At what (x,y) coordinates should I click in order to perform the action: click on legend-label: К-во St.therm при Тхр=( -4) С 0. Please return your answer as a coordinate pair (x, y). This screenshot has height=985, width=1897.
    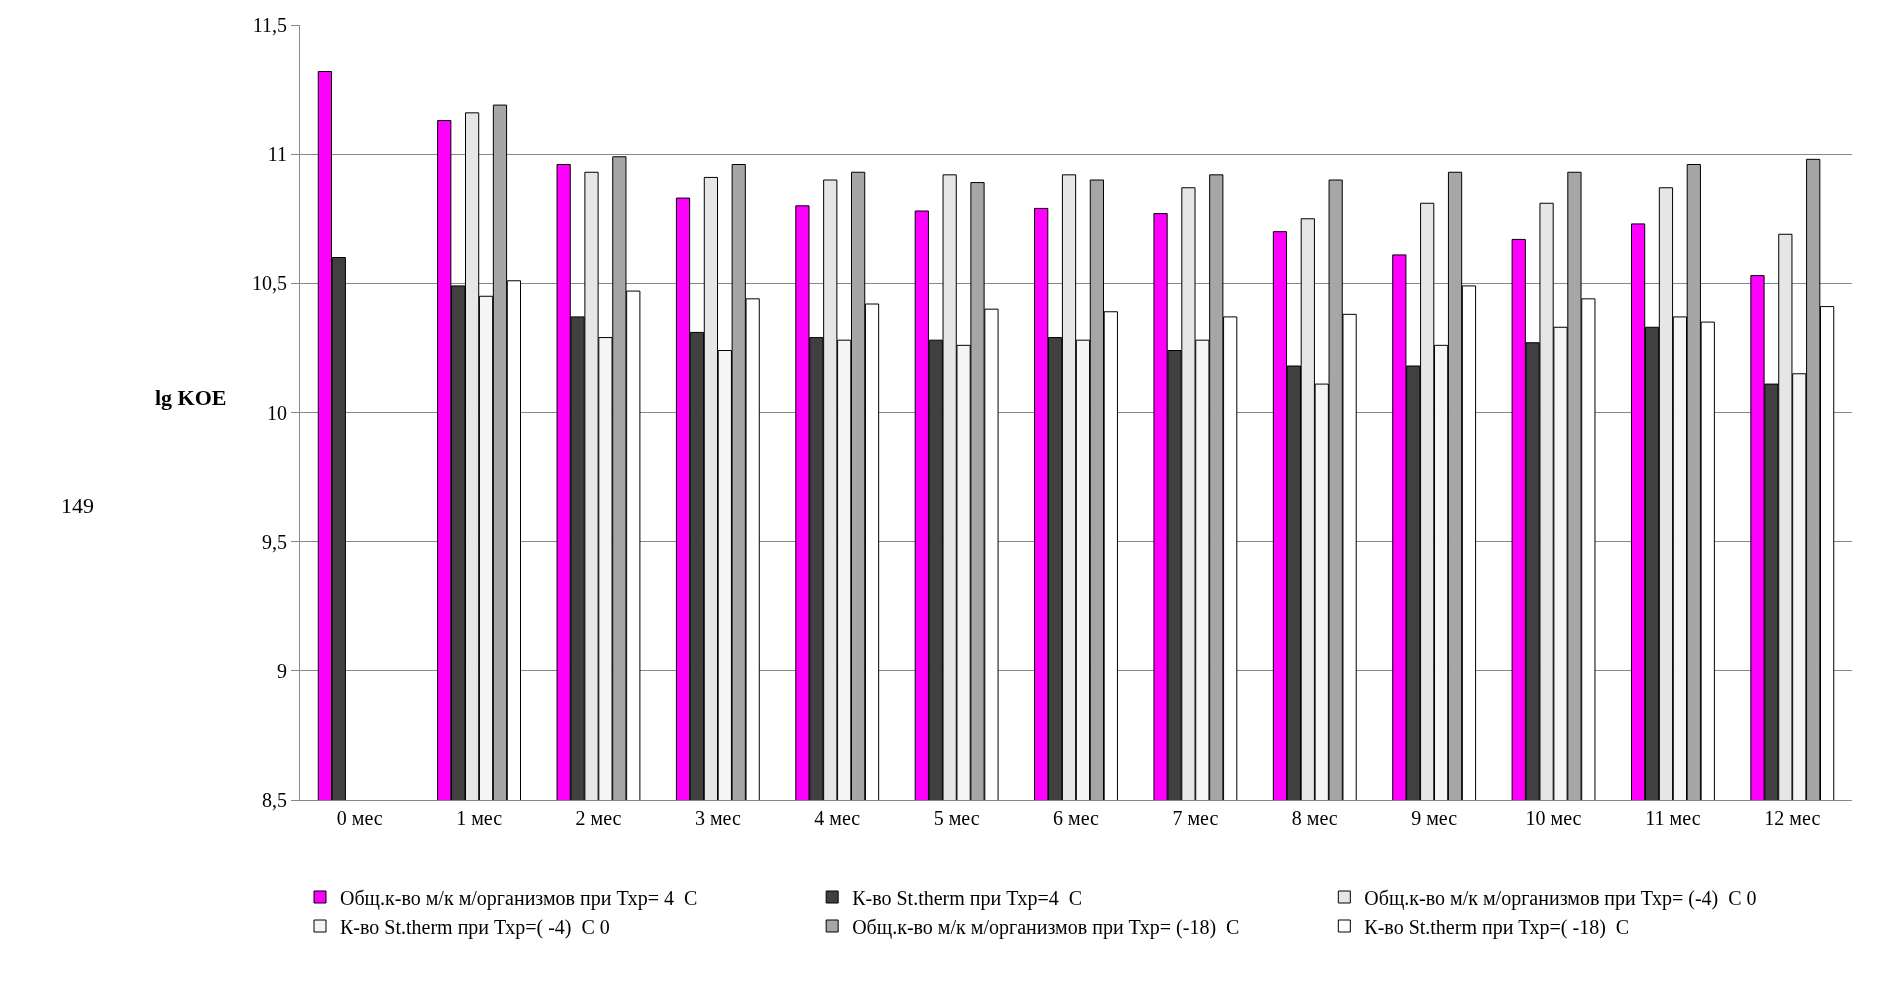
    Looking at the image, I should click on (475, 927).